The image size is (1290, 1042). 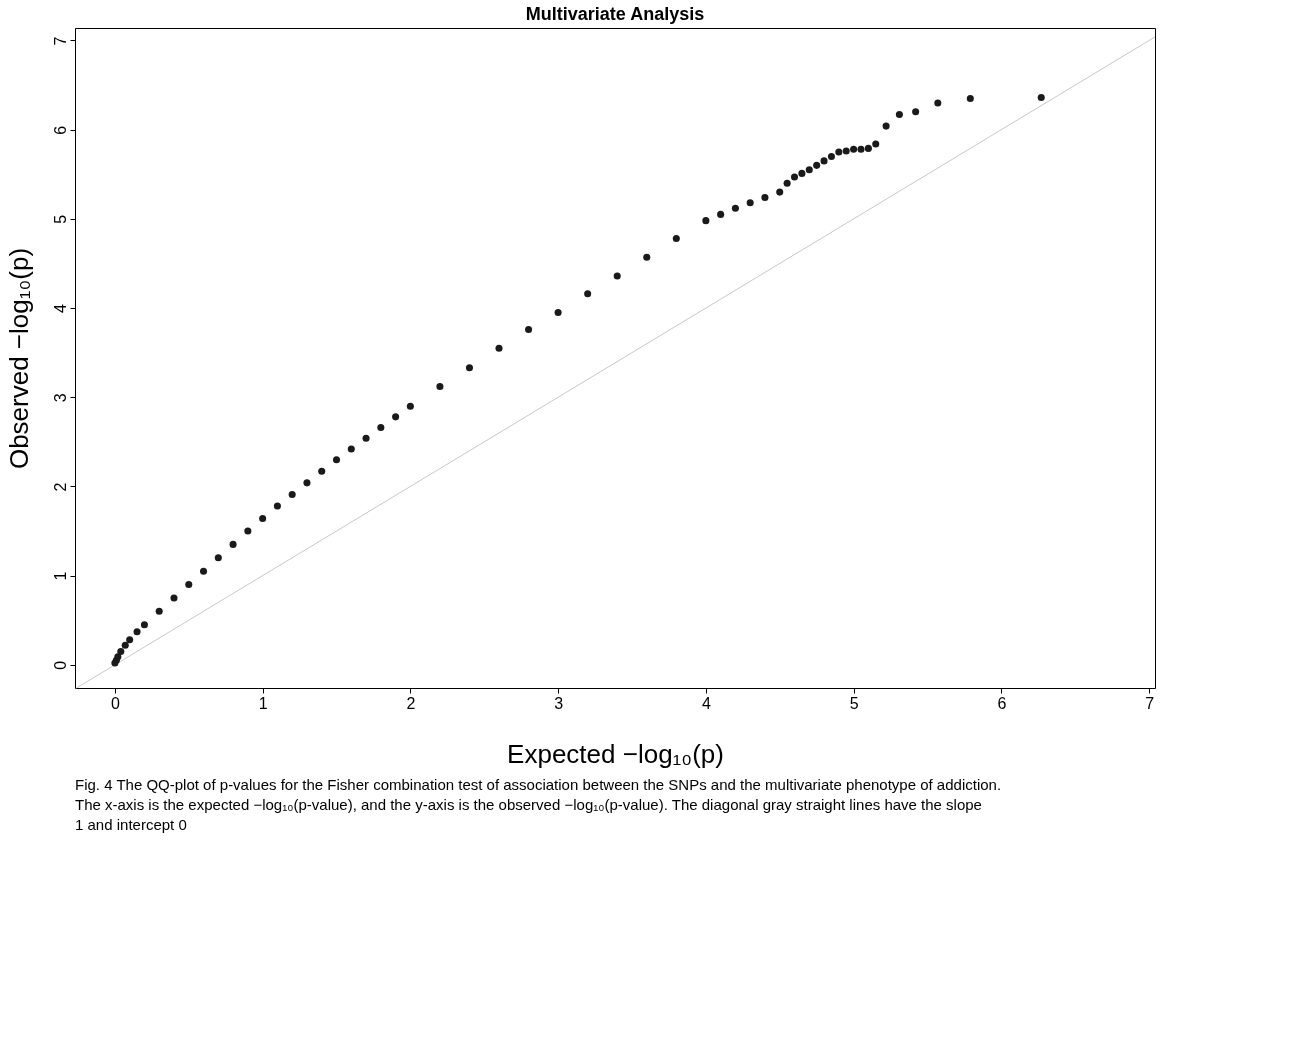 I want to click on x-tick-label: 5, so click(x=854, y=703).